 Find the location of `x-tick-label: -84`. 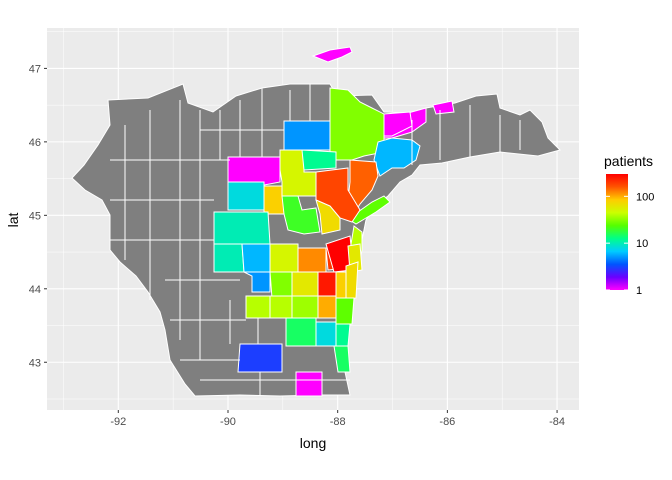

x-tick-label: -84 is located at coordinates (557, 422).